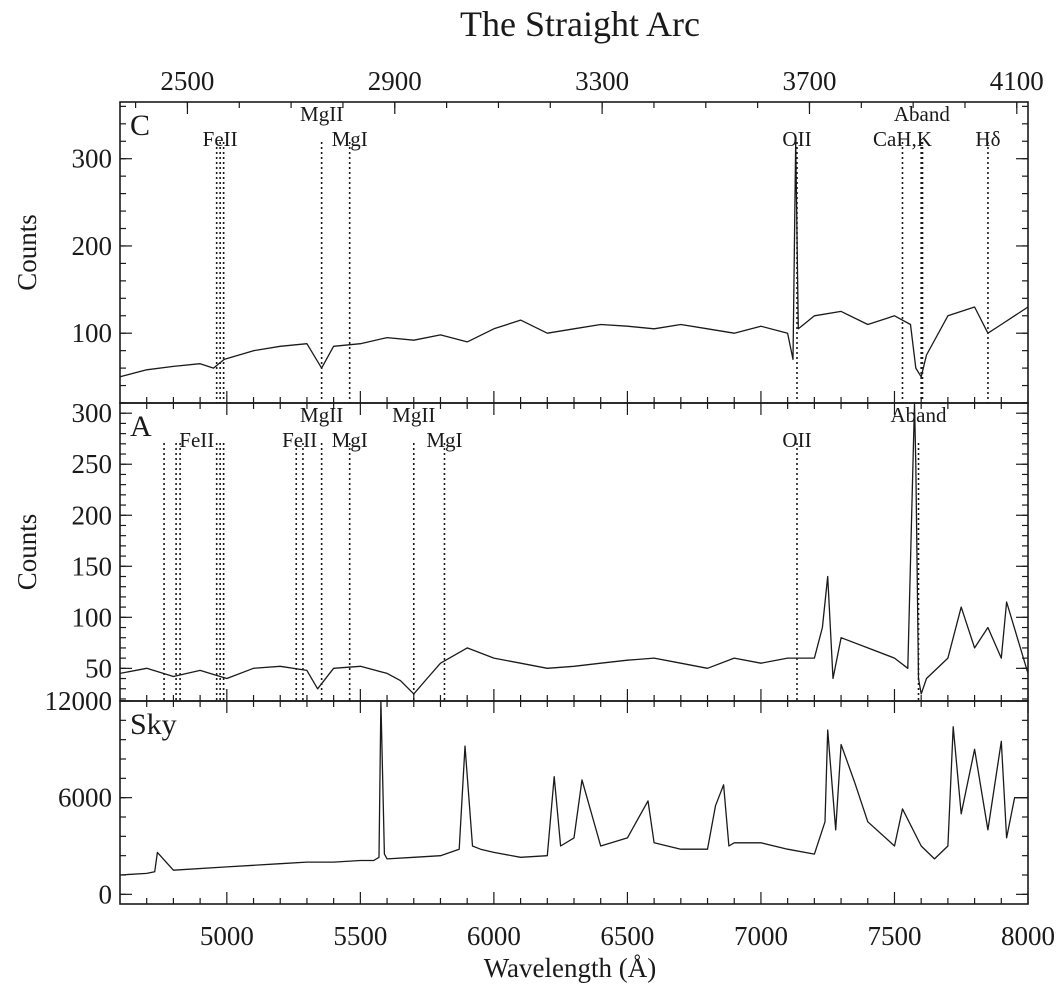 This screenshot has height=987, width=1062. What do you see at coordinates (140, 125) in the screenshot?
I see `panel-label: C` at bounding box center [140, 125].